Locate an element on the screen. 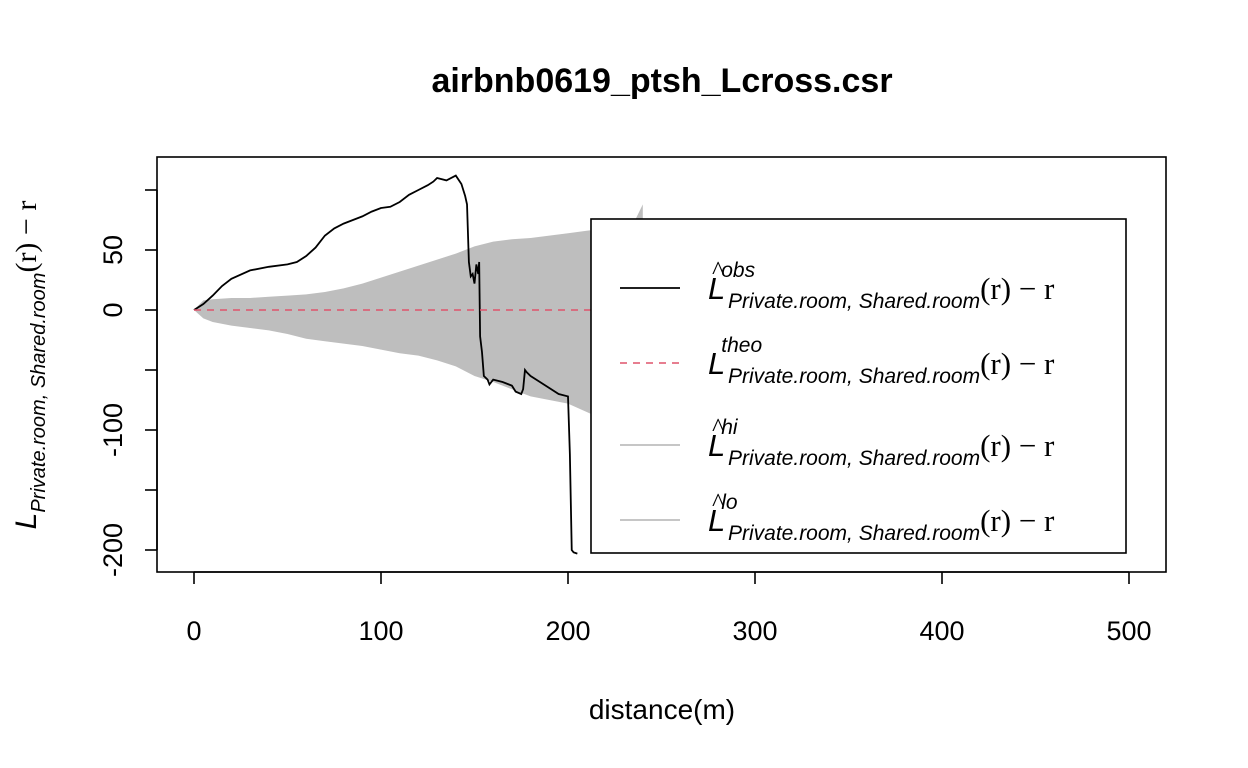  legend-item-obs: Lobs Private.room, Shared.room(r) − r^ is located at coordinates (837, 284).